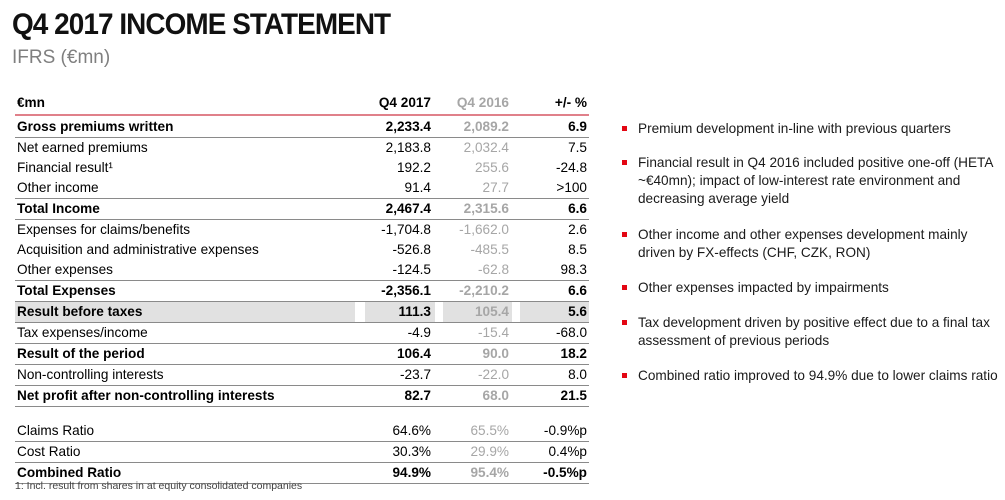 Image resolution: width=1005 pixels, height=500 pixels. Describe the element at coordinates (484, 229) in the screenshot. I see `cell-q4-2016: -1,662.0` at that location.